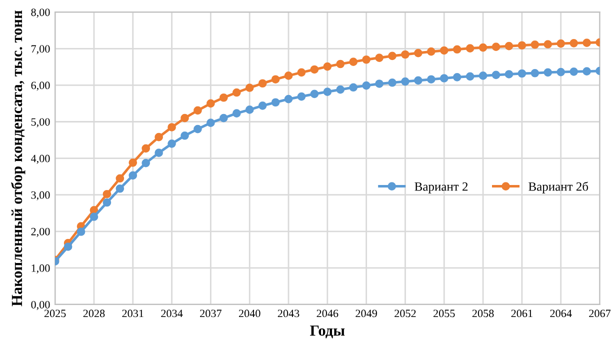 The width and height of the screenshot is (612, 346). Describe the element at coordinates (172, 314) in the screenshot. I see `x-tick-label: 2034` at that location.